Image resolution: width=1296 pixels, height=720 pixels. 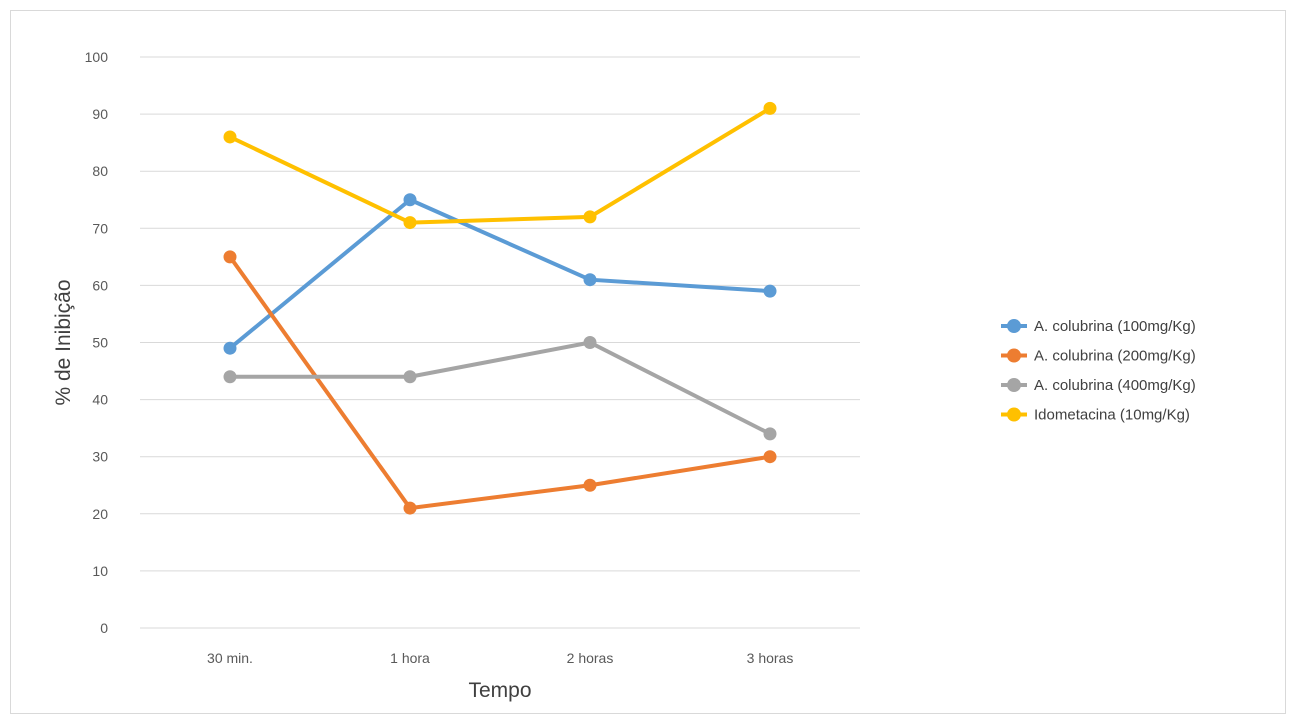 I want to click on legend-item: A. colubrina (400mg/Kg), so click(x=1098, y=385).